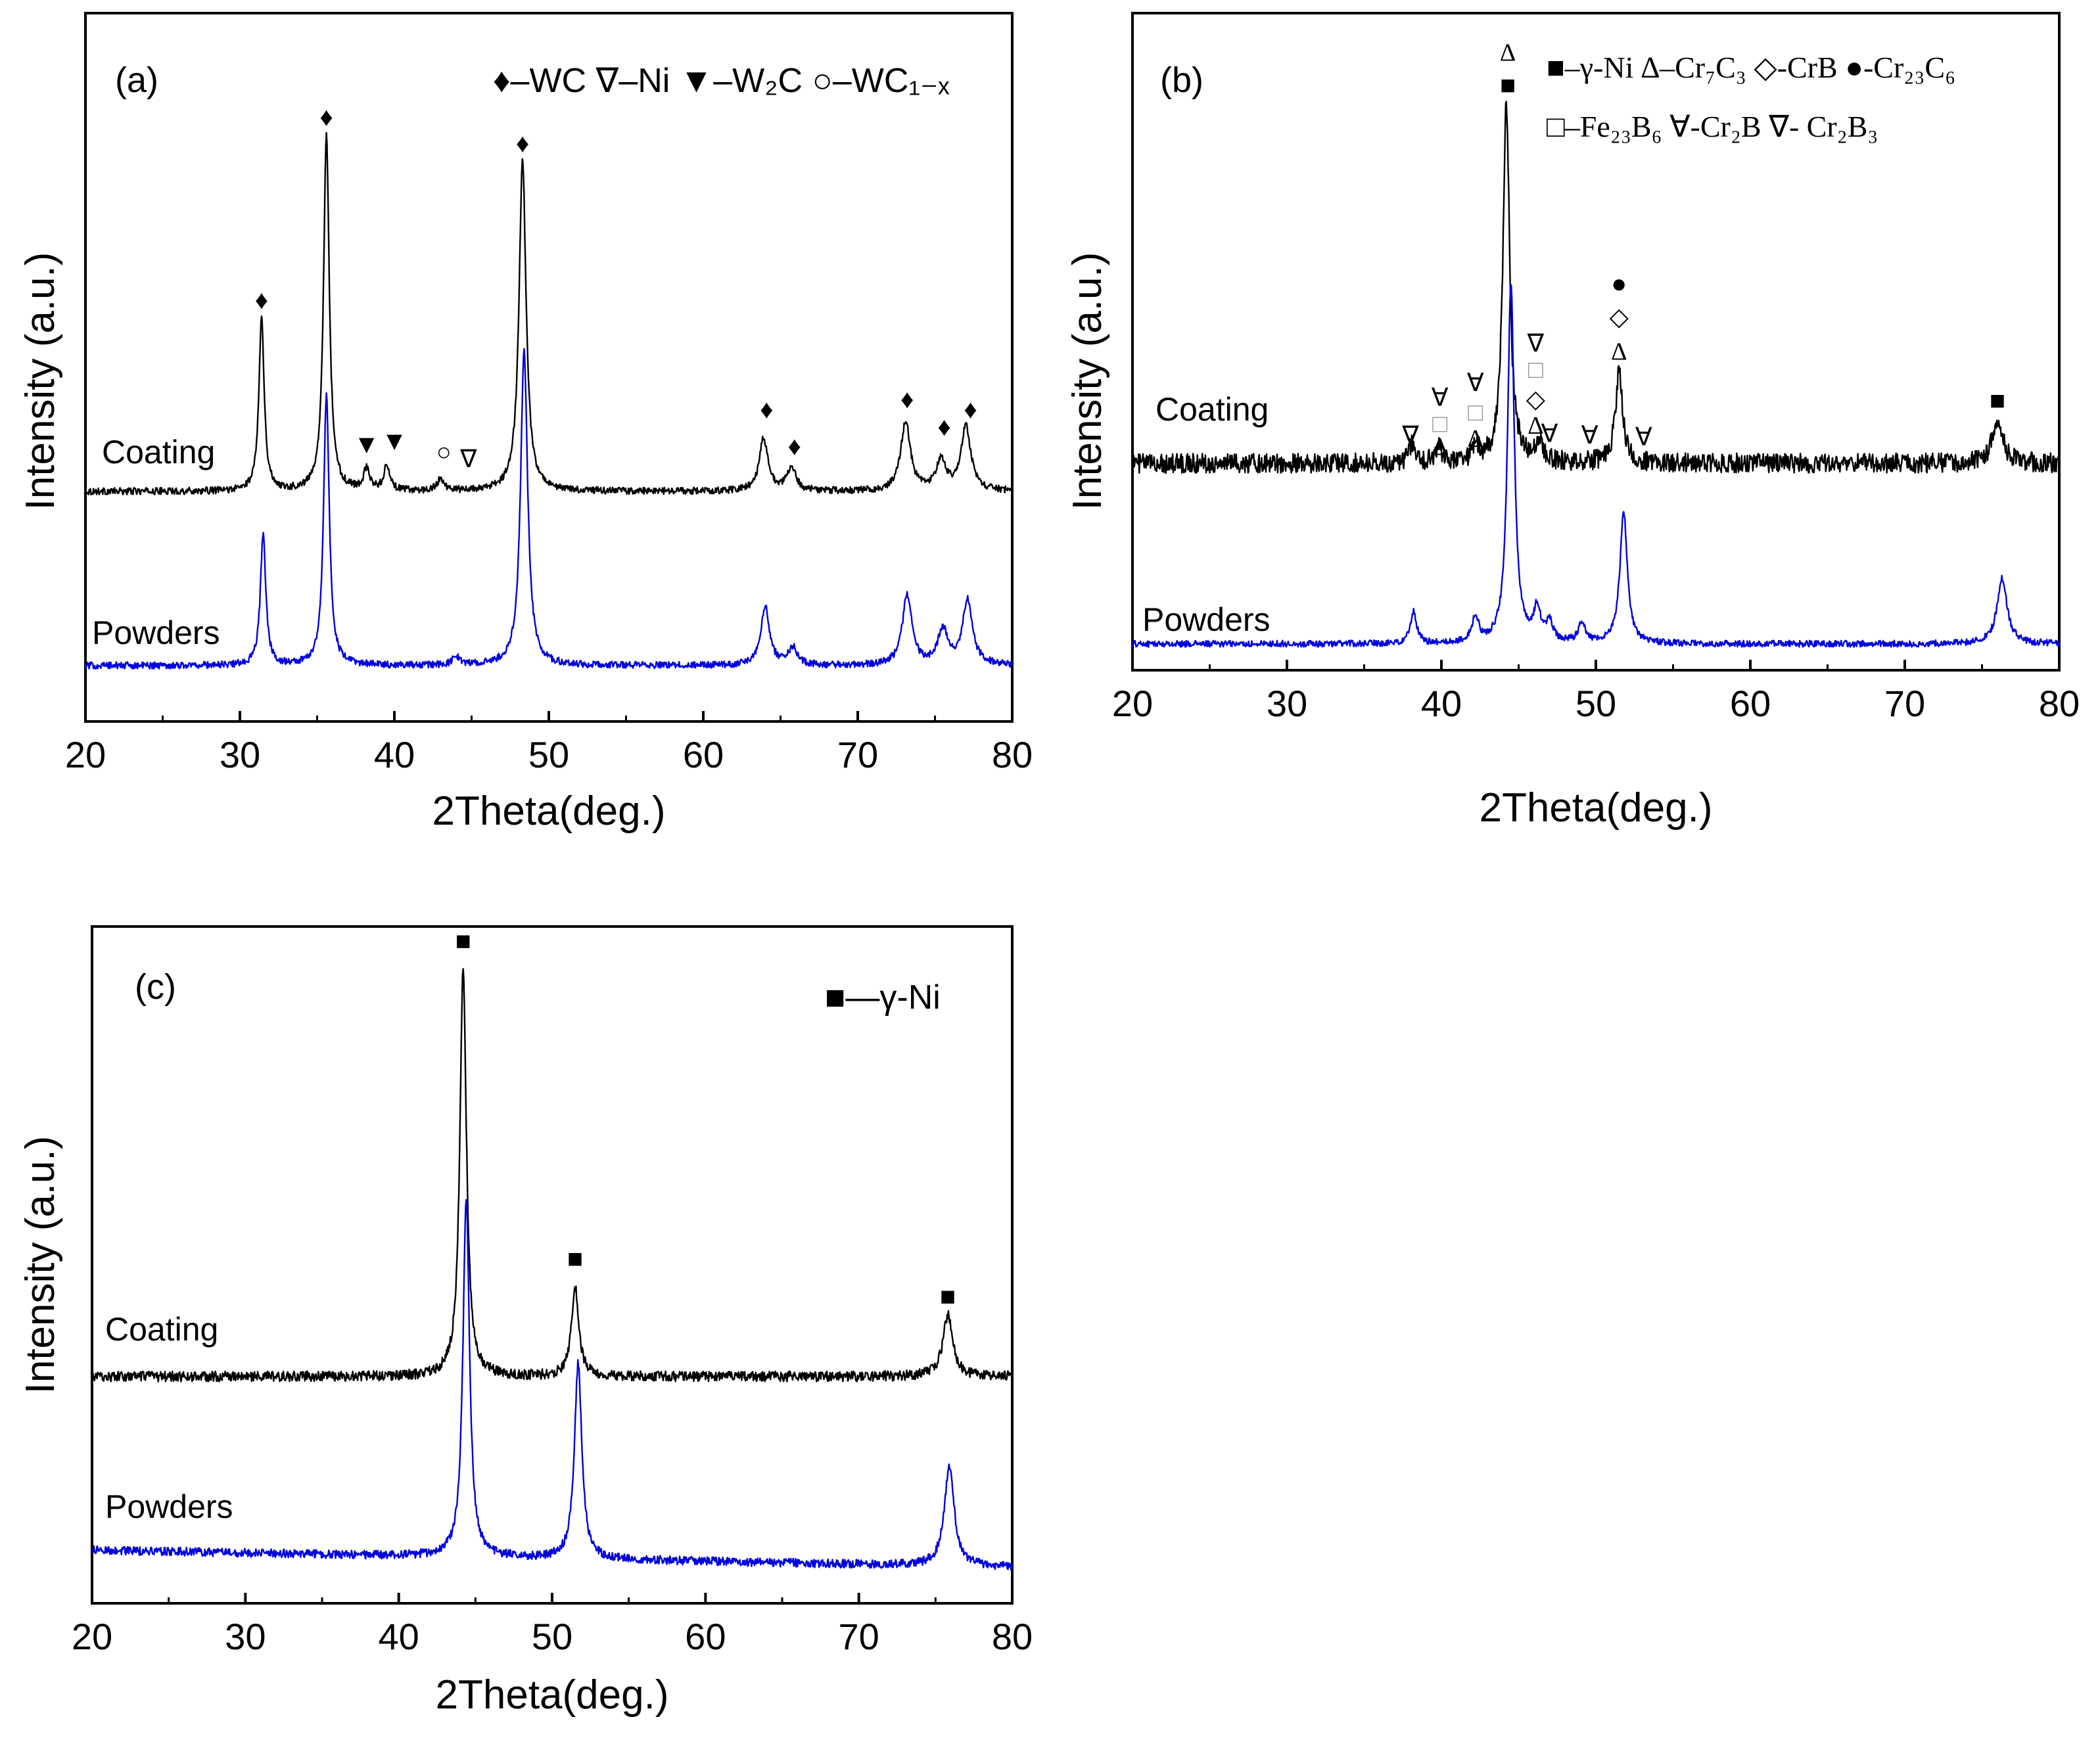 This screenshot has width=2100, height=1738. I want to click on legend: ■—γ-Ni, so click(883, 998).